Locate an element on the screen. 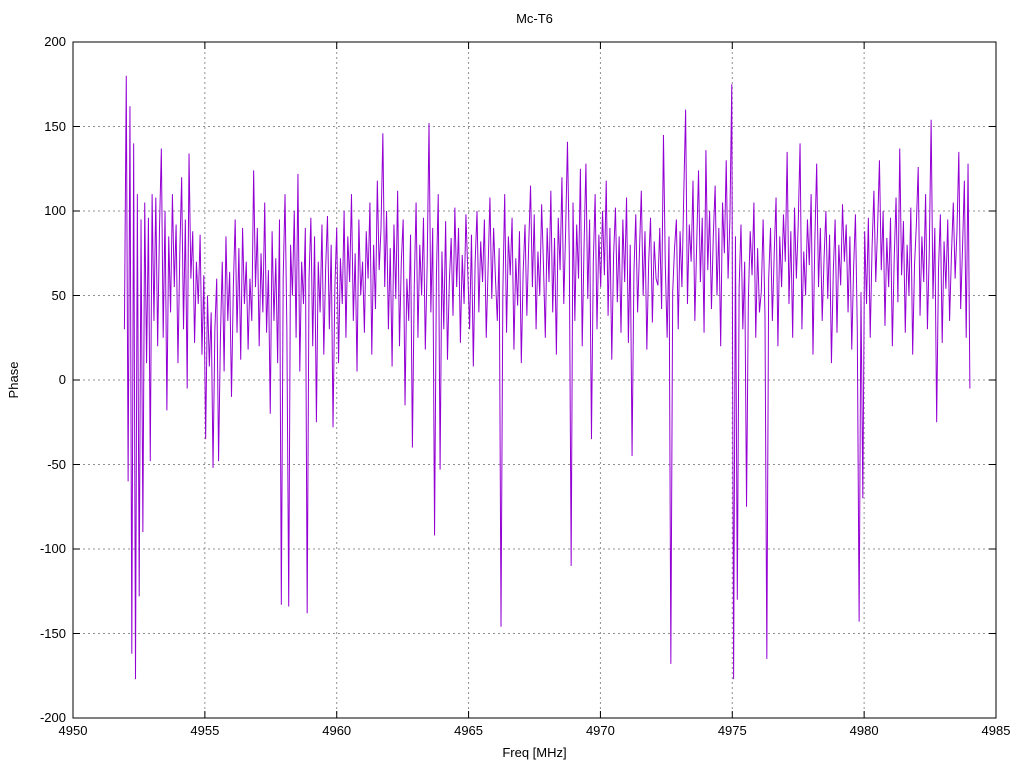  y-tick-label: 0 is located at coordinates (62, 379).